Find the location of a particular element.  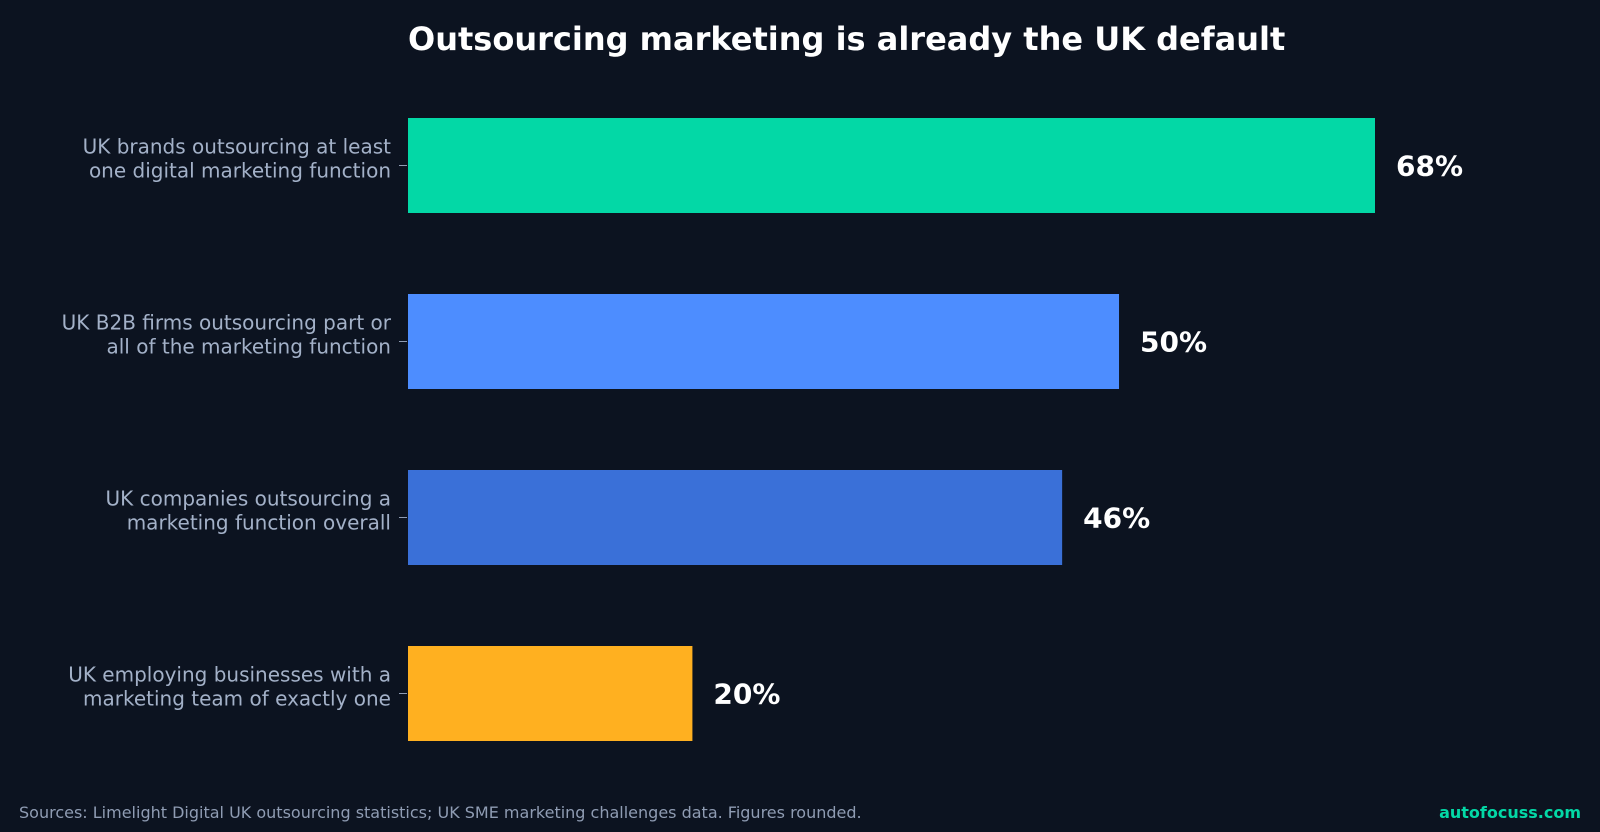

category-label-1-line-2: one digital marketing function is located at coordinates (240, 171).